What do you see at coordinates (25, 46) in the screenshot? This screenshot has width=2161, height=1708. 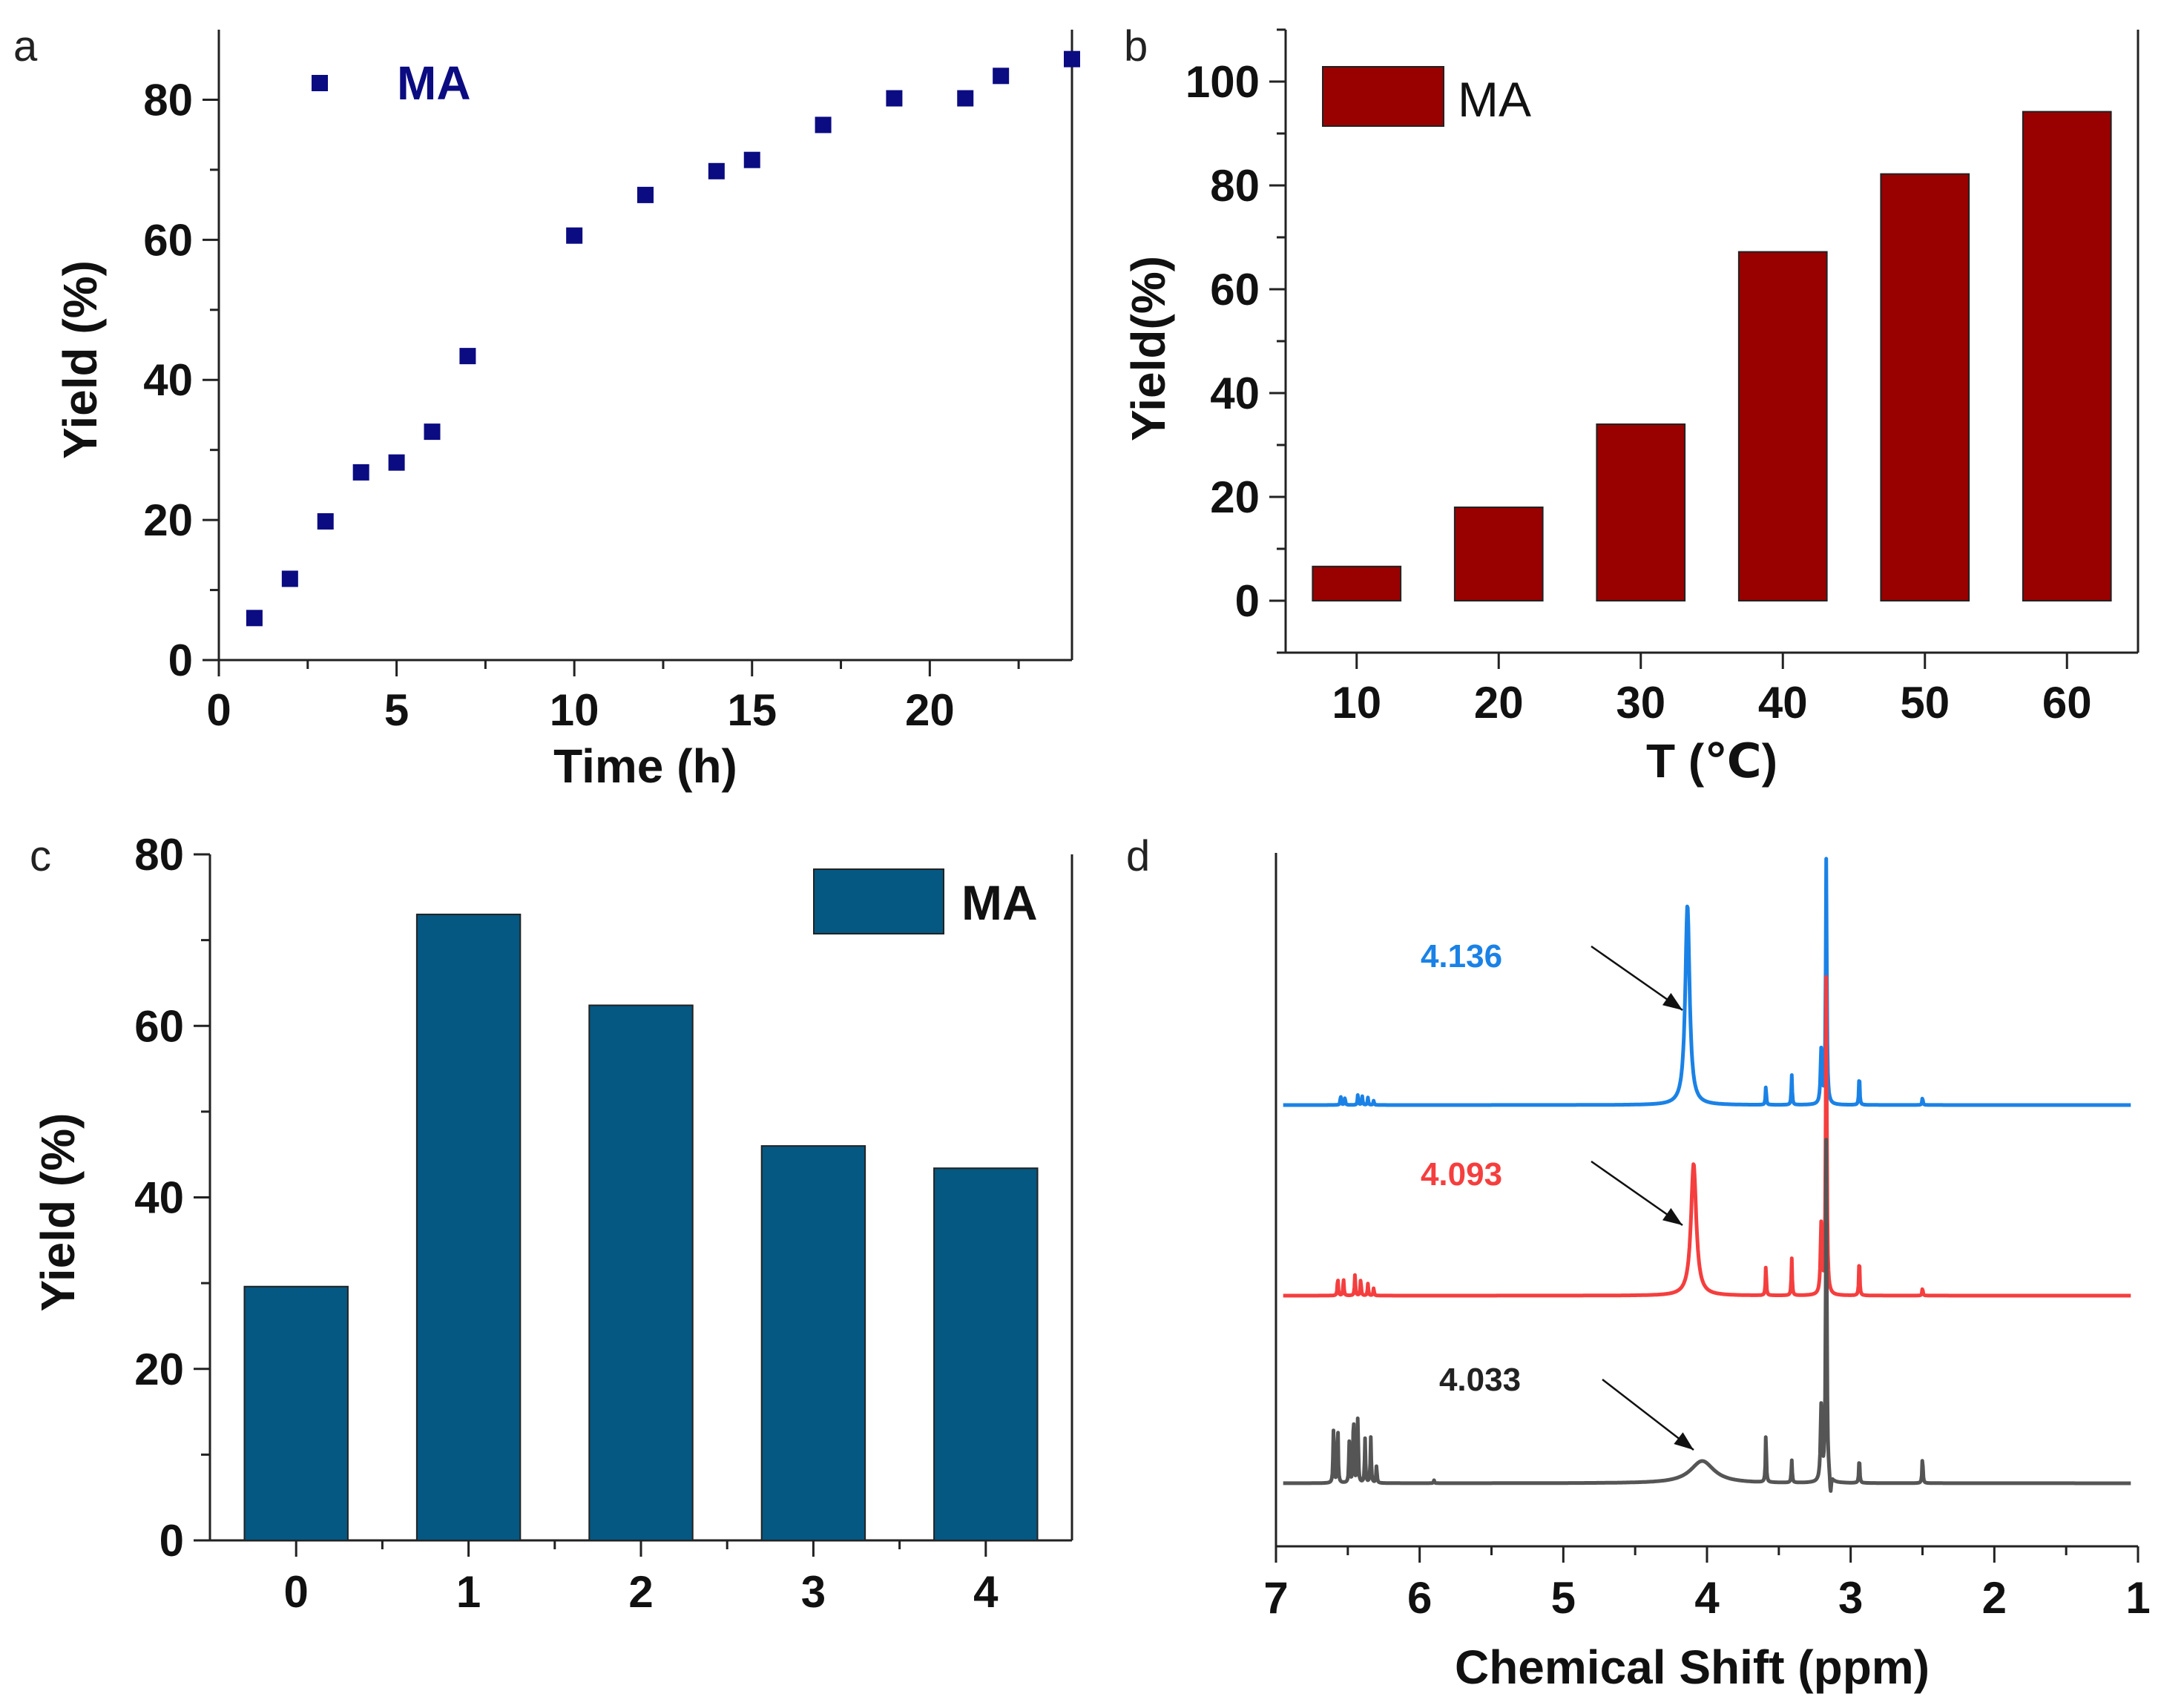 I see `panel-letter: a` at bounding box center [25, 46].